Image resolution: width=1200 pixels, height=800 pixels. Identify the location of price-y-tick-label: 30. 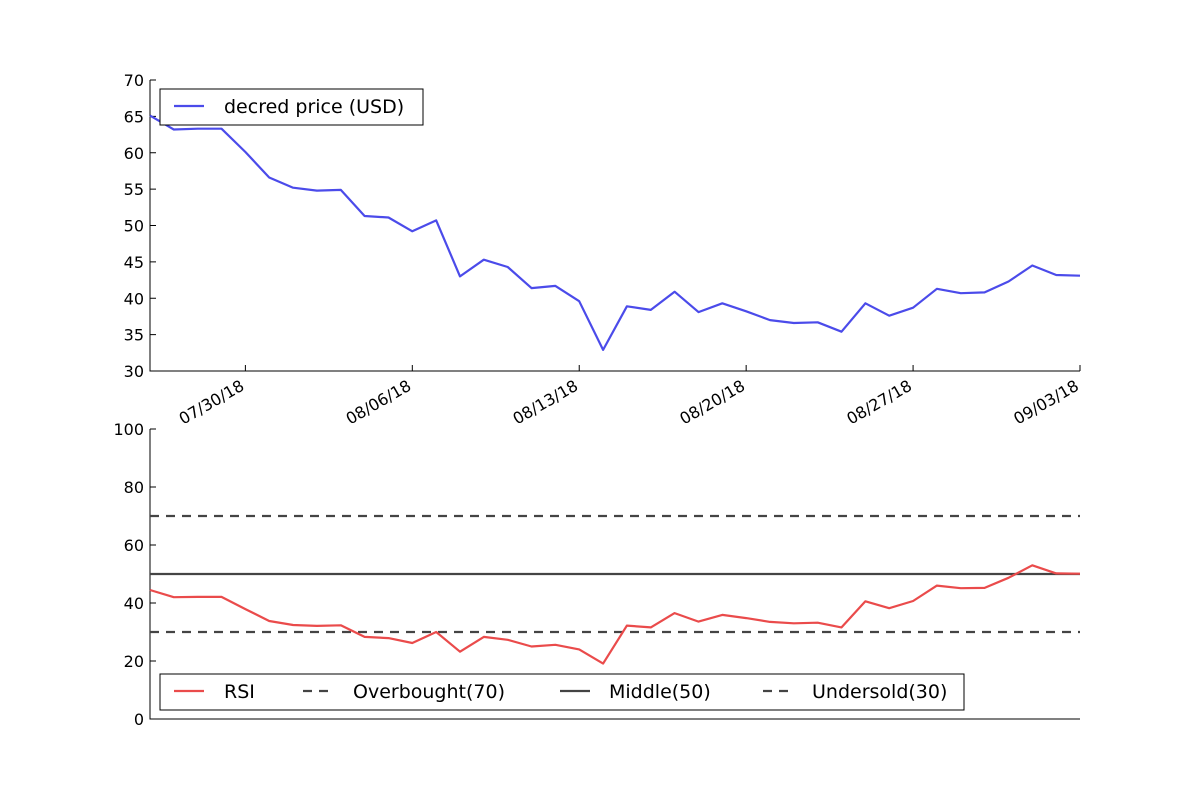
(134, 371).